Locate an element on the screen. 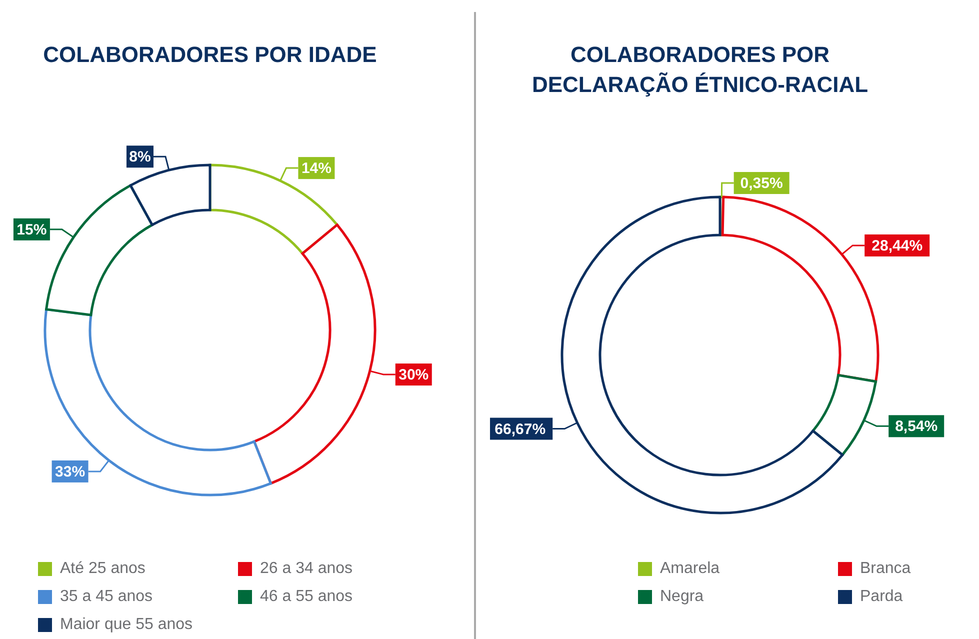 The height and width of the screenshot is (639, 979). legend-label: 46 a 55 anos is located at coordinates (306, 597).